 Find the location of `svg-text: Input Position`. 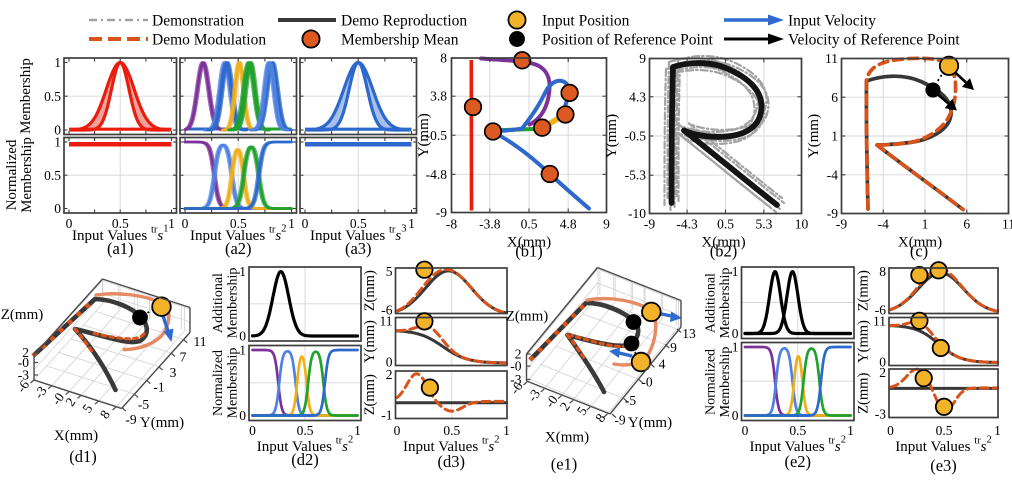

svg-text: Input Position is located at coordinates (586, 21).